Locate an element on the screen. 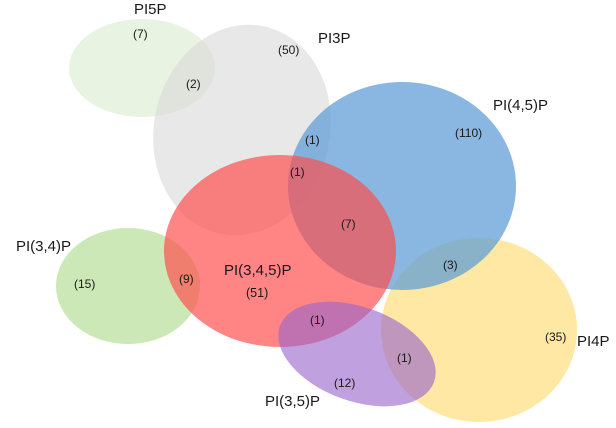 The image size is (616, 428). set-pi4p-label: PI4P is located at coordinates (593, 341).